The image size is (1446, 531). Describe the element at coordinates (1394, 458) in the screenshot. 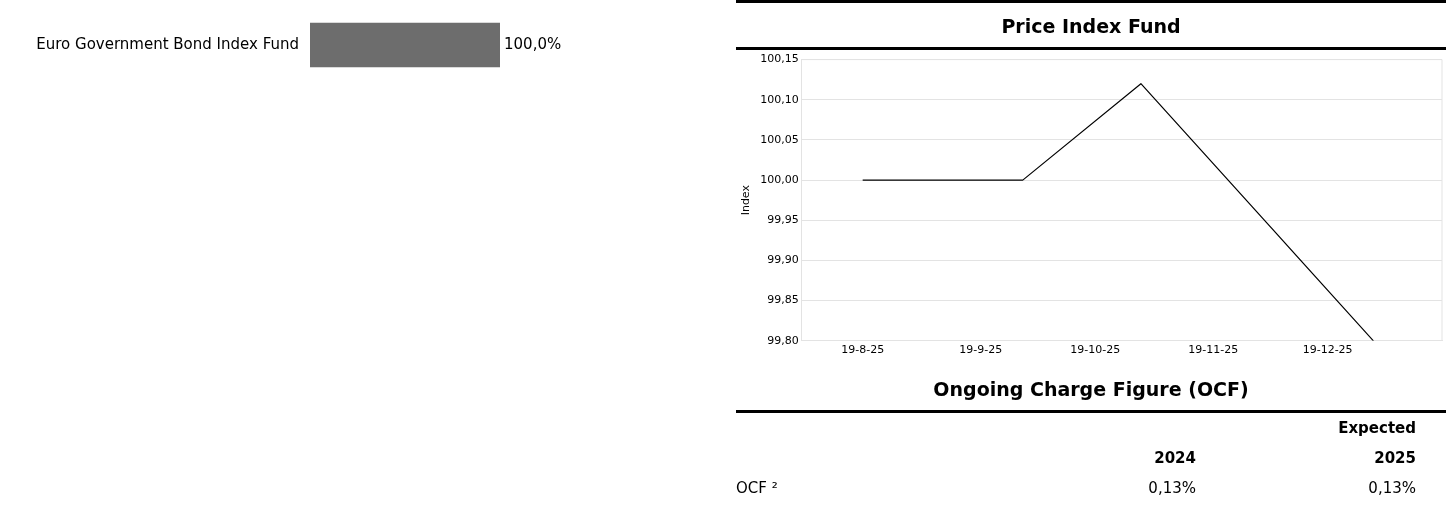

I see `text: 2025` at that location.